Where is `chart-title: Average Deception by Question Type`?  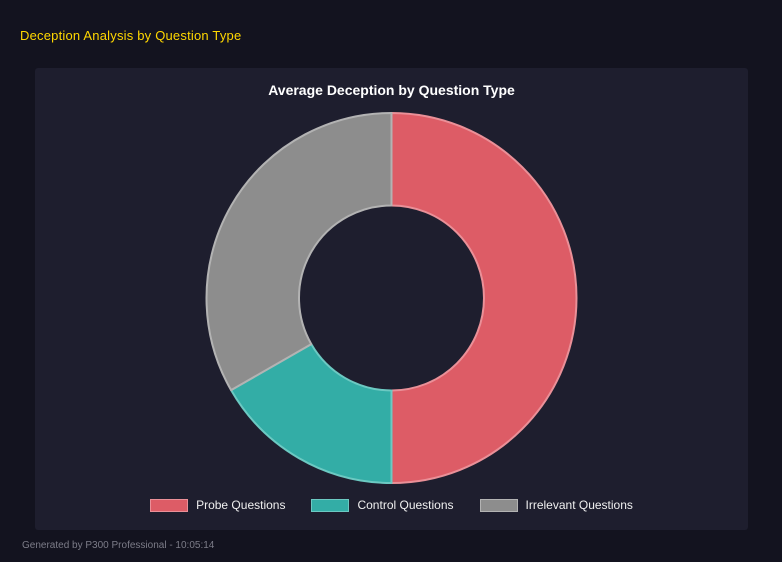 chart-title: Average Deception by Question Type is located at coordinates (391, 90).